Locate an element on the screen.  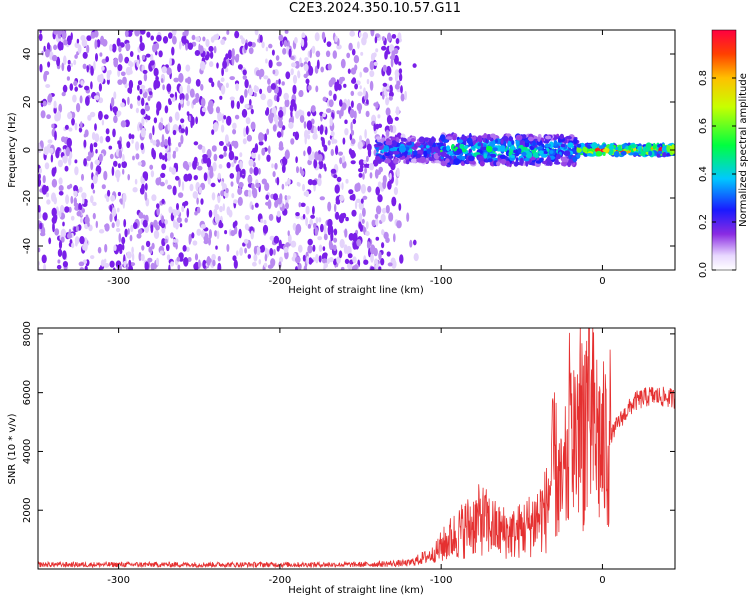
colorbar-tick-label: 0.0 is located at coordinates (703, 270).